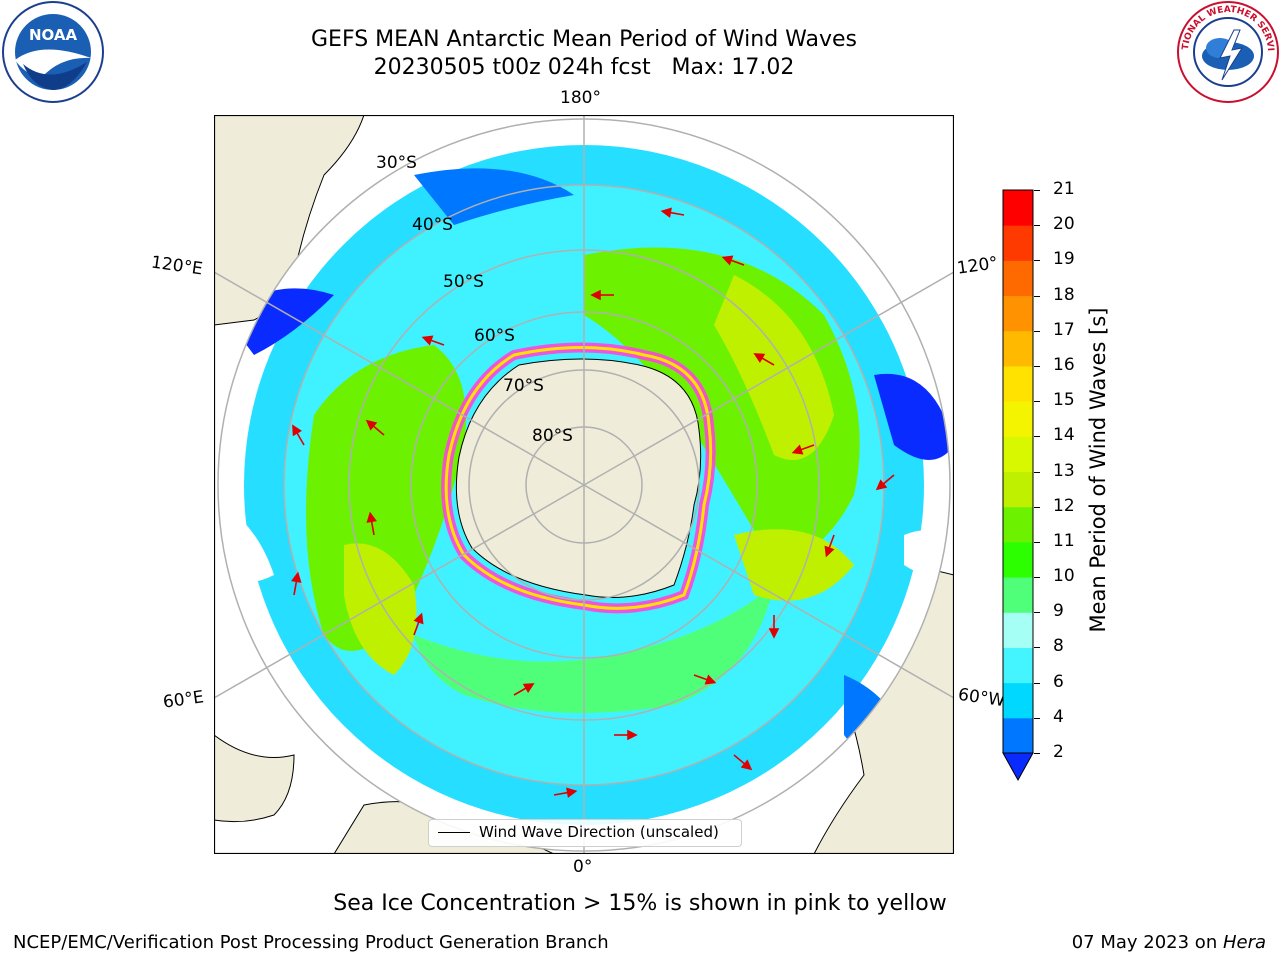 The height and width of the screenshot is (960, 1280). What do you see at coordinates (1058, 716) in the screenshot?
I see `colorbar-tick-label: 4` at bounding box center [1058, 716].